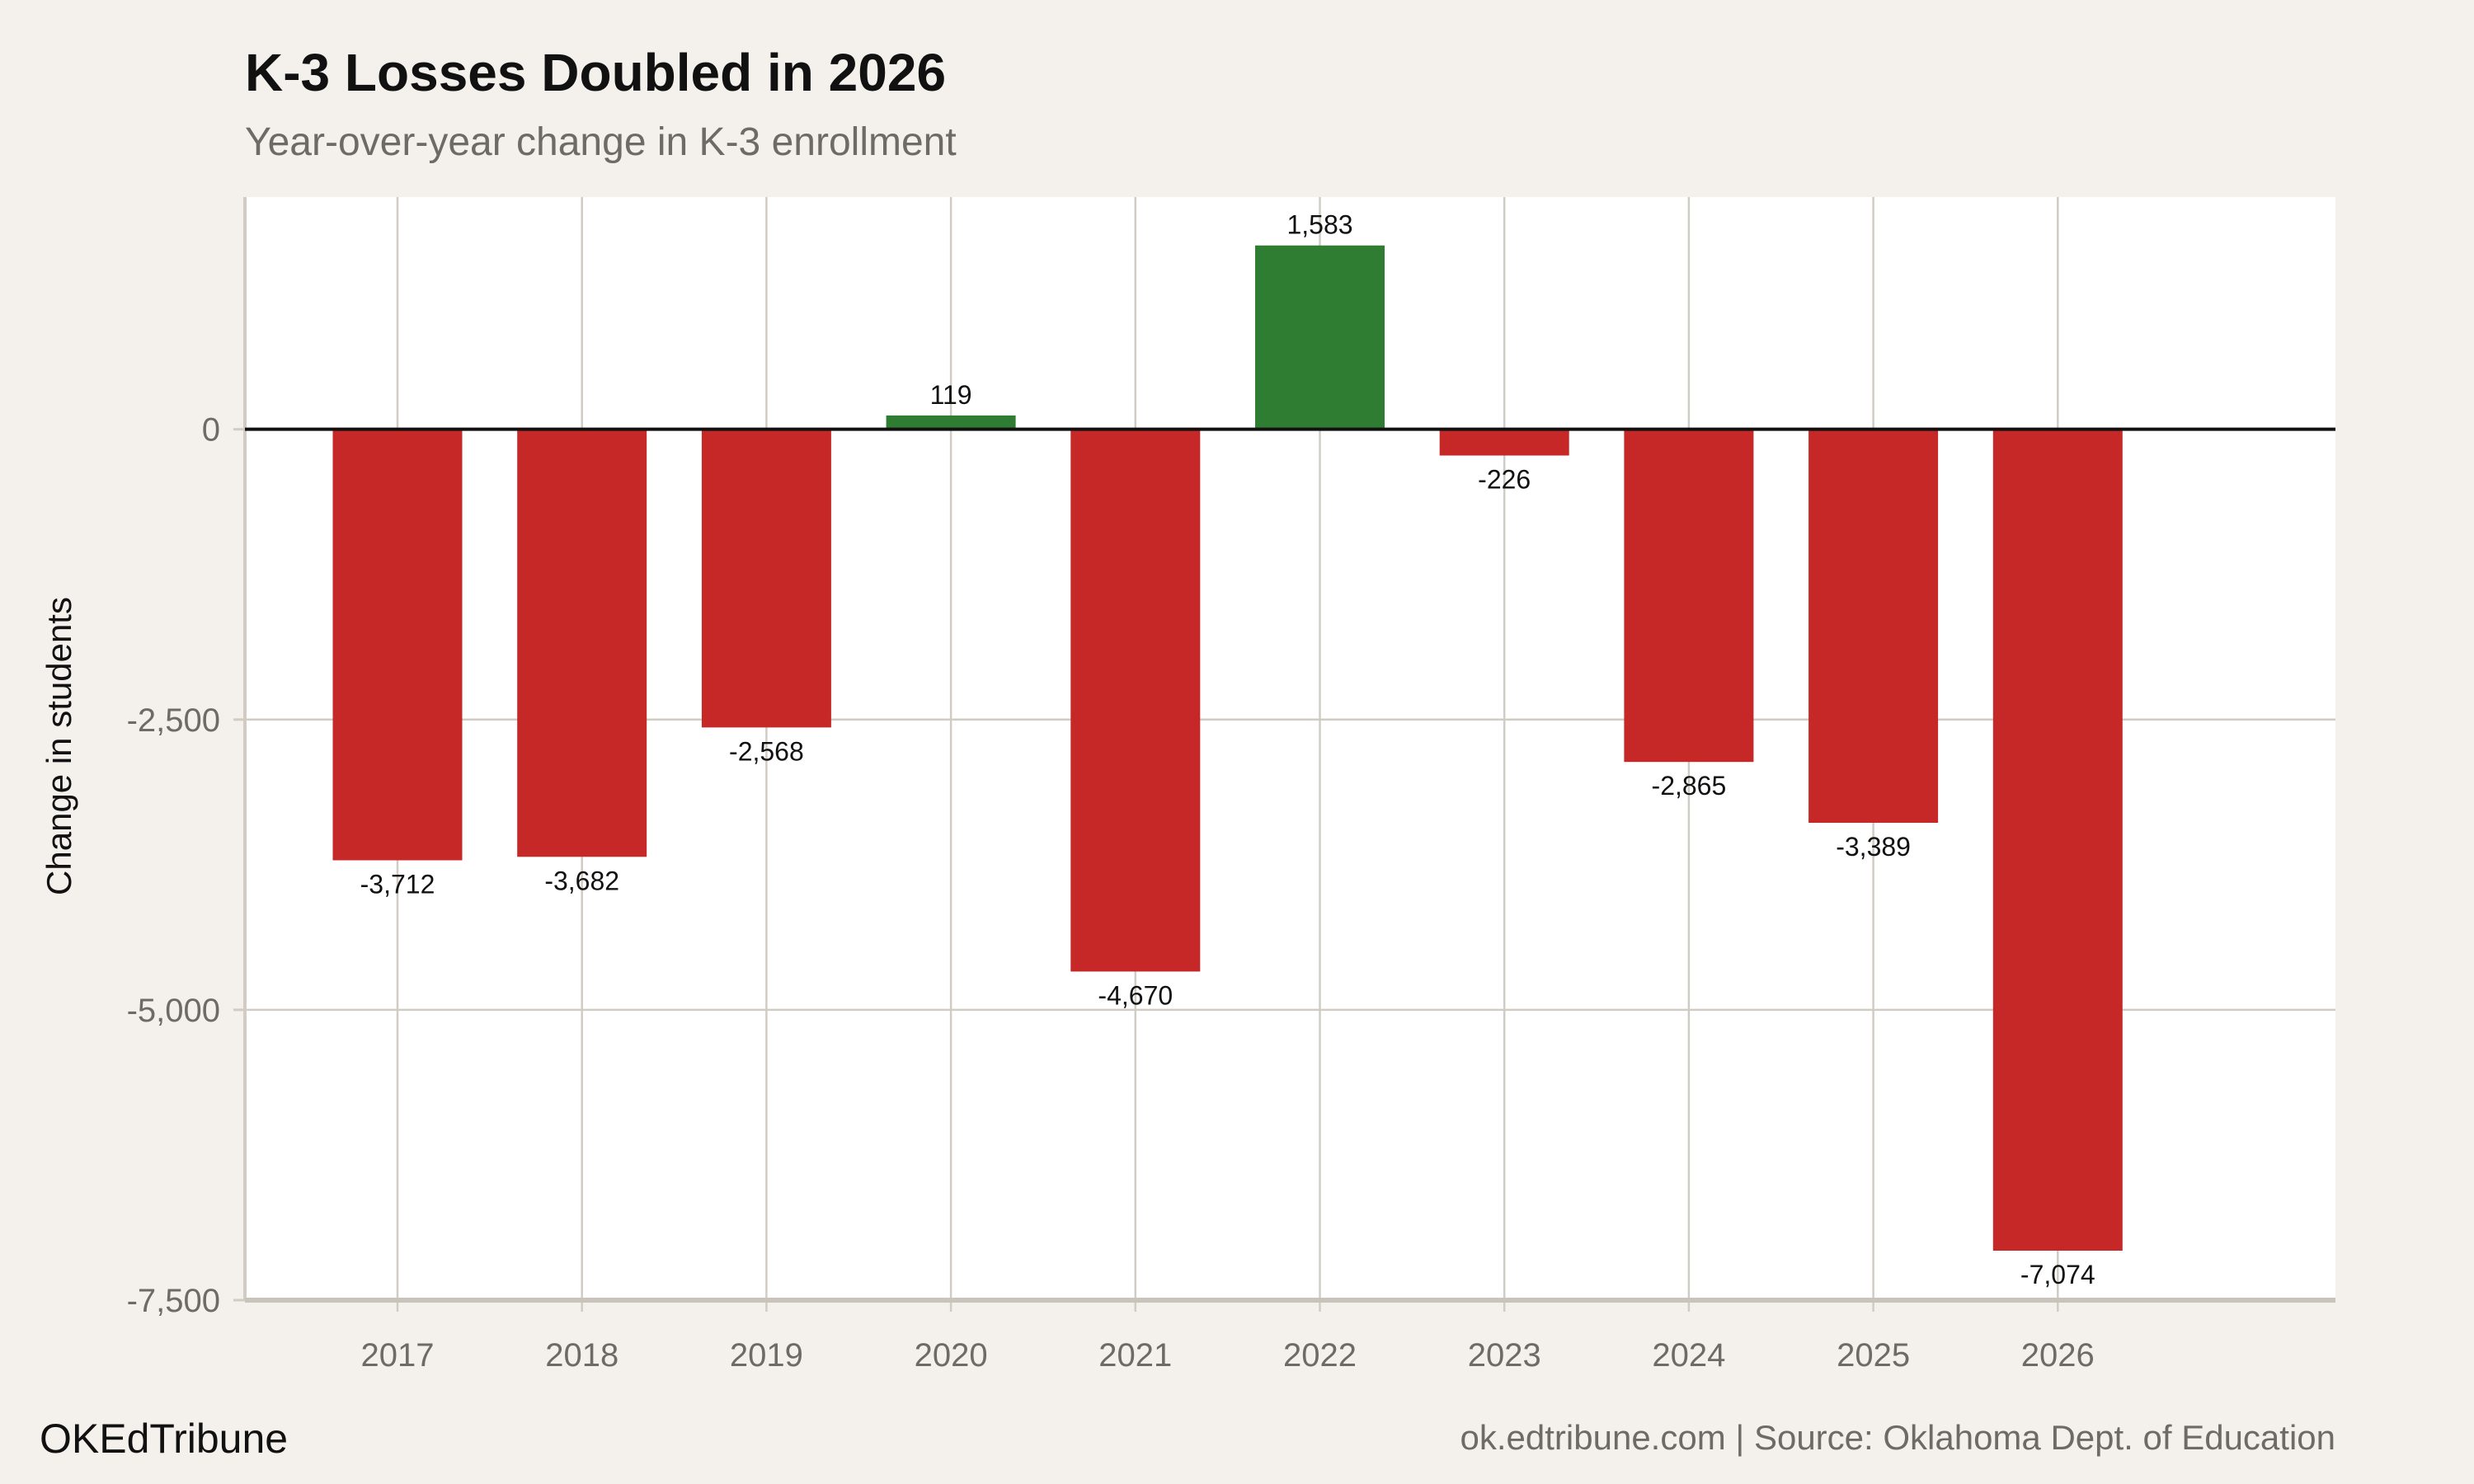 The image size is (2474, 1484). What do you see at coordinates (59, 746) in the screenshot?
I see `y-axis-label: Change in students` at bounding box center [59, 746].